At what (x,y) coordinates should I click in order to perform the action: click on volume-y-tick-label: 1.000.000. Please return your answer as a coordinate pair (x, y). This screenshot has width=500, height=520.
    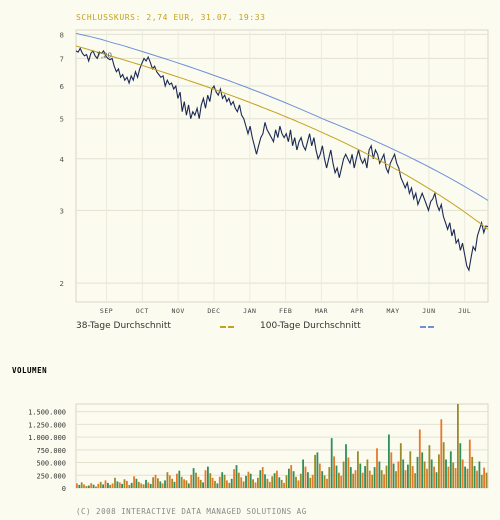
    Looking at the image, I should click on (47, 438).